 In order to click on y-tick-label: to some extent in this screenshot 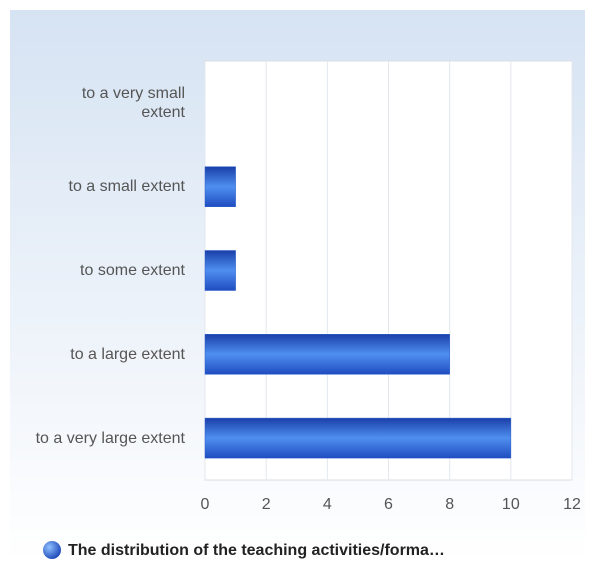, I will do `click(132, 271)`.